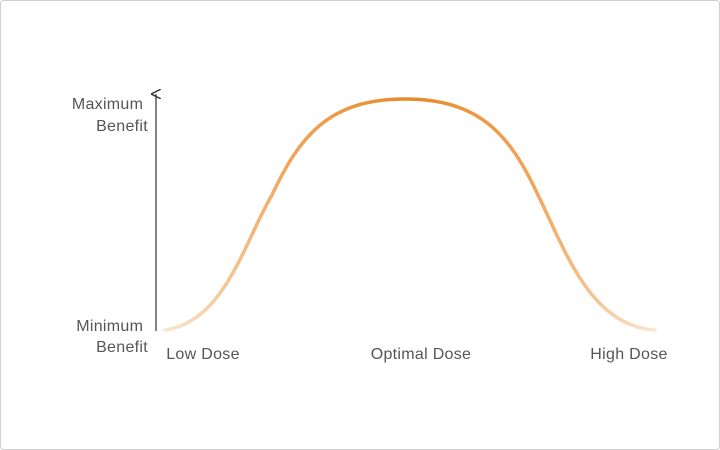 This screenshot has height=450, width=720. I want to click on y-min-label: Minimum Benefit, so click(112, 337).